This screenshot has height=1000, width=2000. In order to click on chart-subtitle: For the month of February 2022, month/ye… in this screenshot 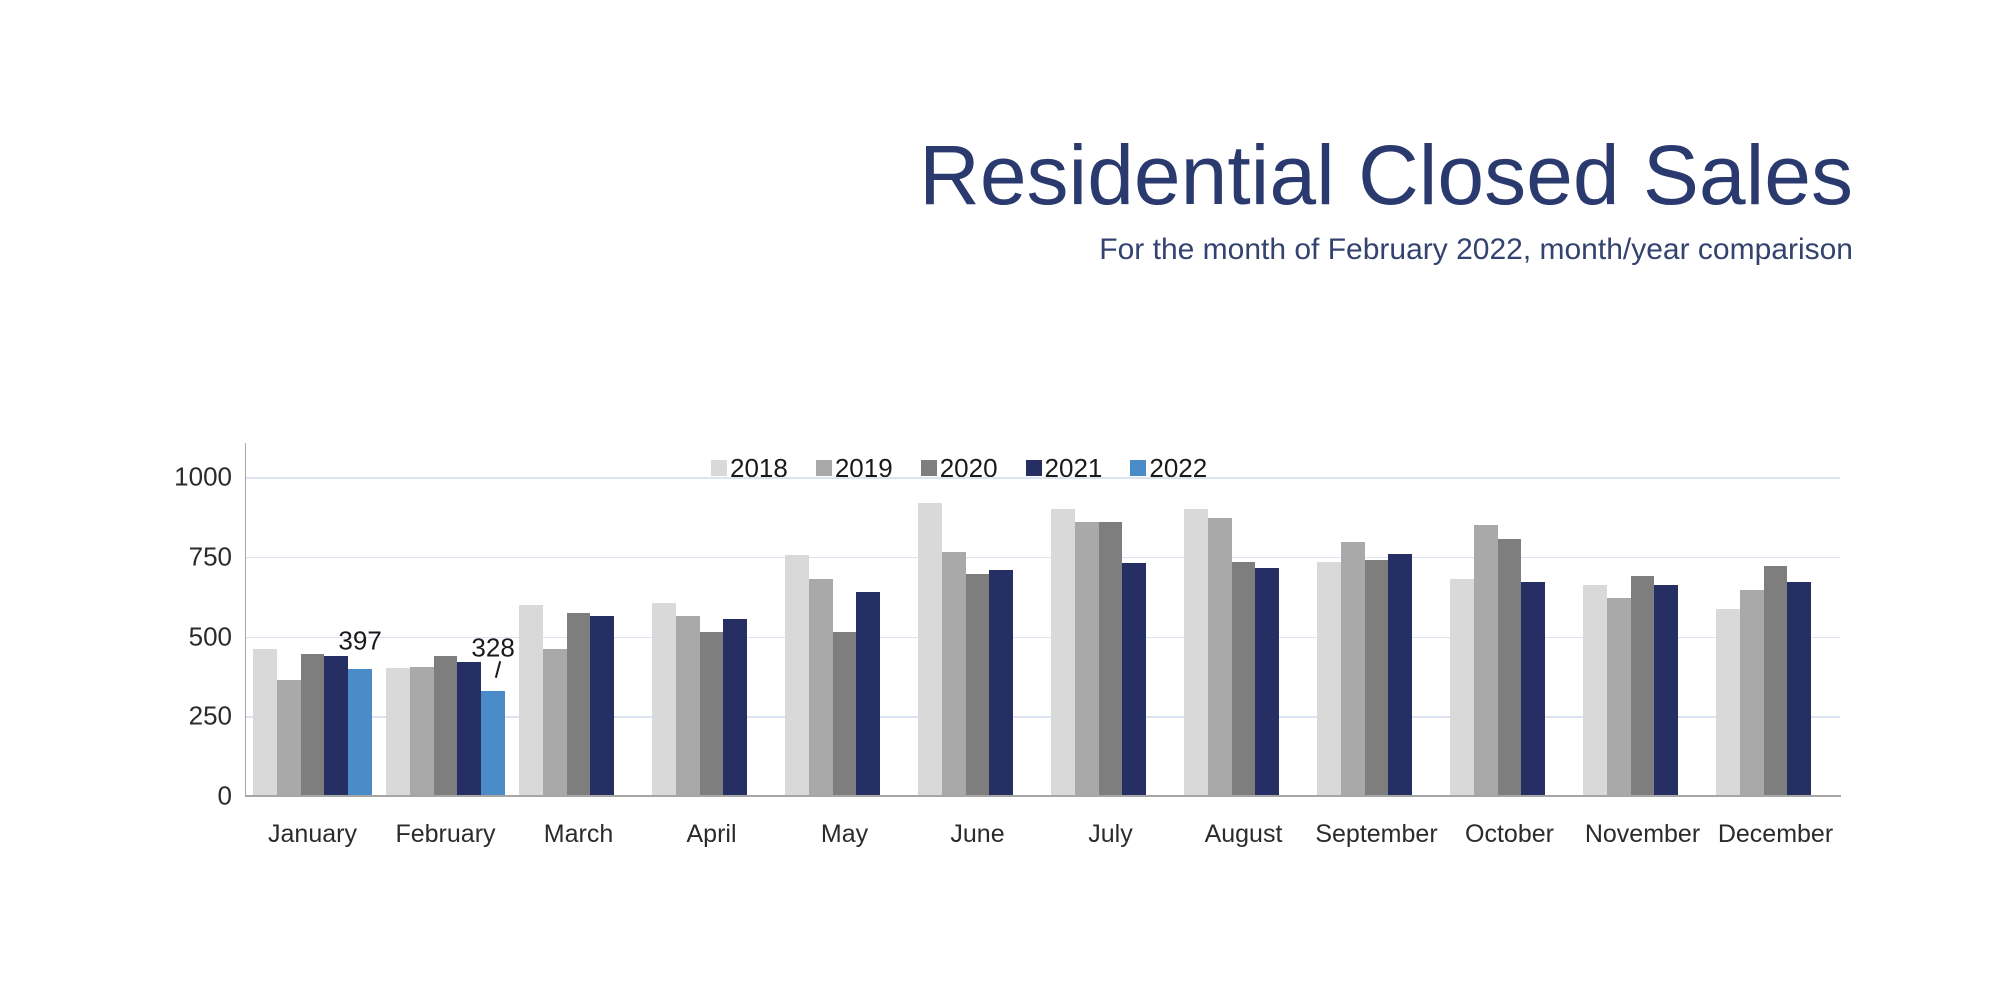, I will do `click(1476, 249)`.